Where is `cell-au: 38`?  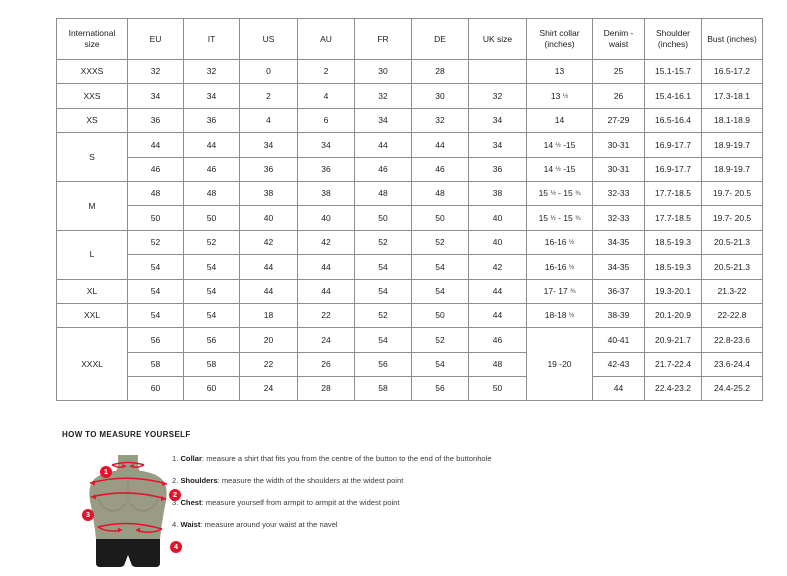 cell-au: 38 is located at coordinates (326, 193).